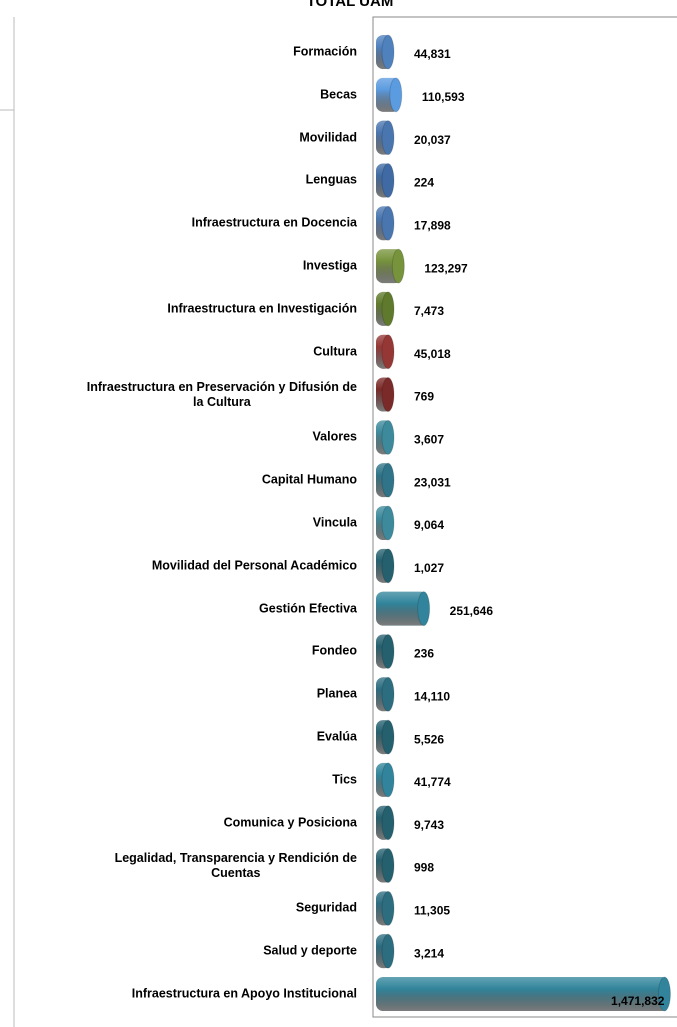 The height and width of the screenshot is (1027, 677). Describe the element at coordinates (424, 183) in the screenshot. I see `value-label: 224` at that location.